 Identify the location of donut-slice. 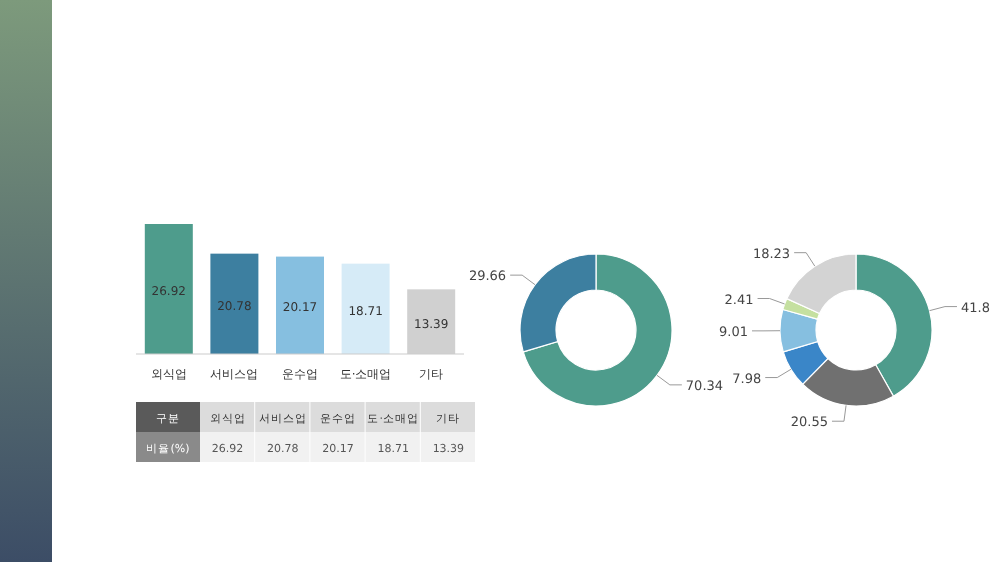
(597, 330).